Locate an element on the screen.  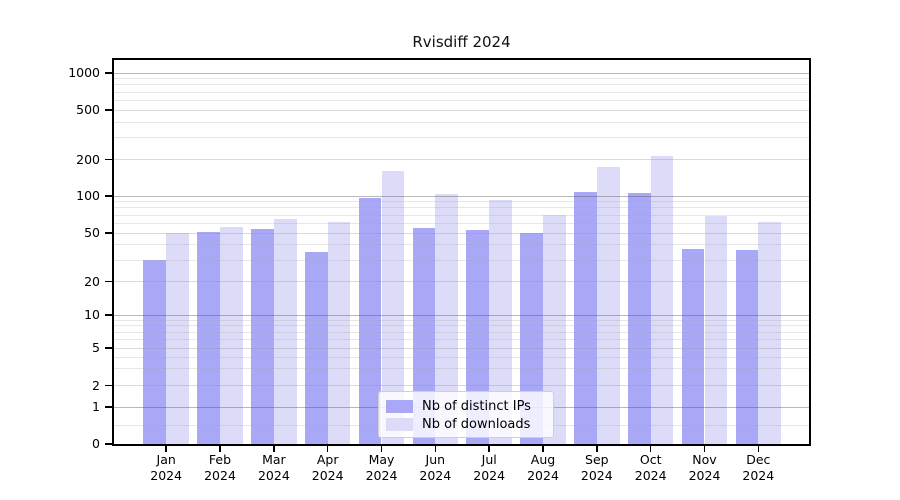
x-tick-label-feb: Feb 2024 is located at coordinates (220, 467).